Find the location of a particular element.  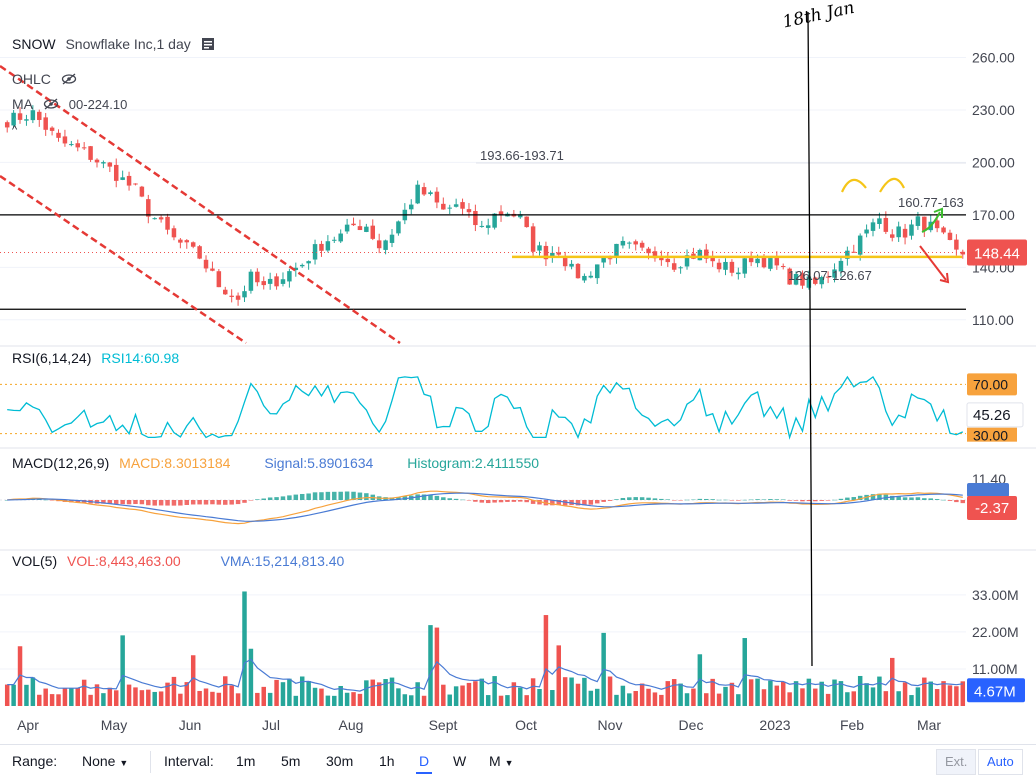

handwritten-date-label: 18th Jan is located at coordinates (818, 16).